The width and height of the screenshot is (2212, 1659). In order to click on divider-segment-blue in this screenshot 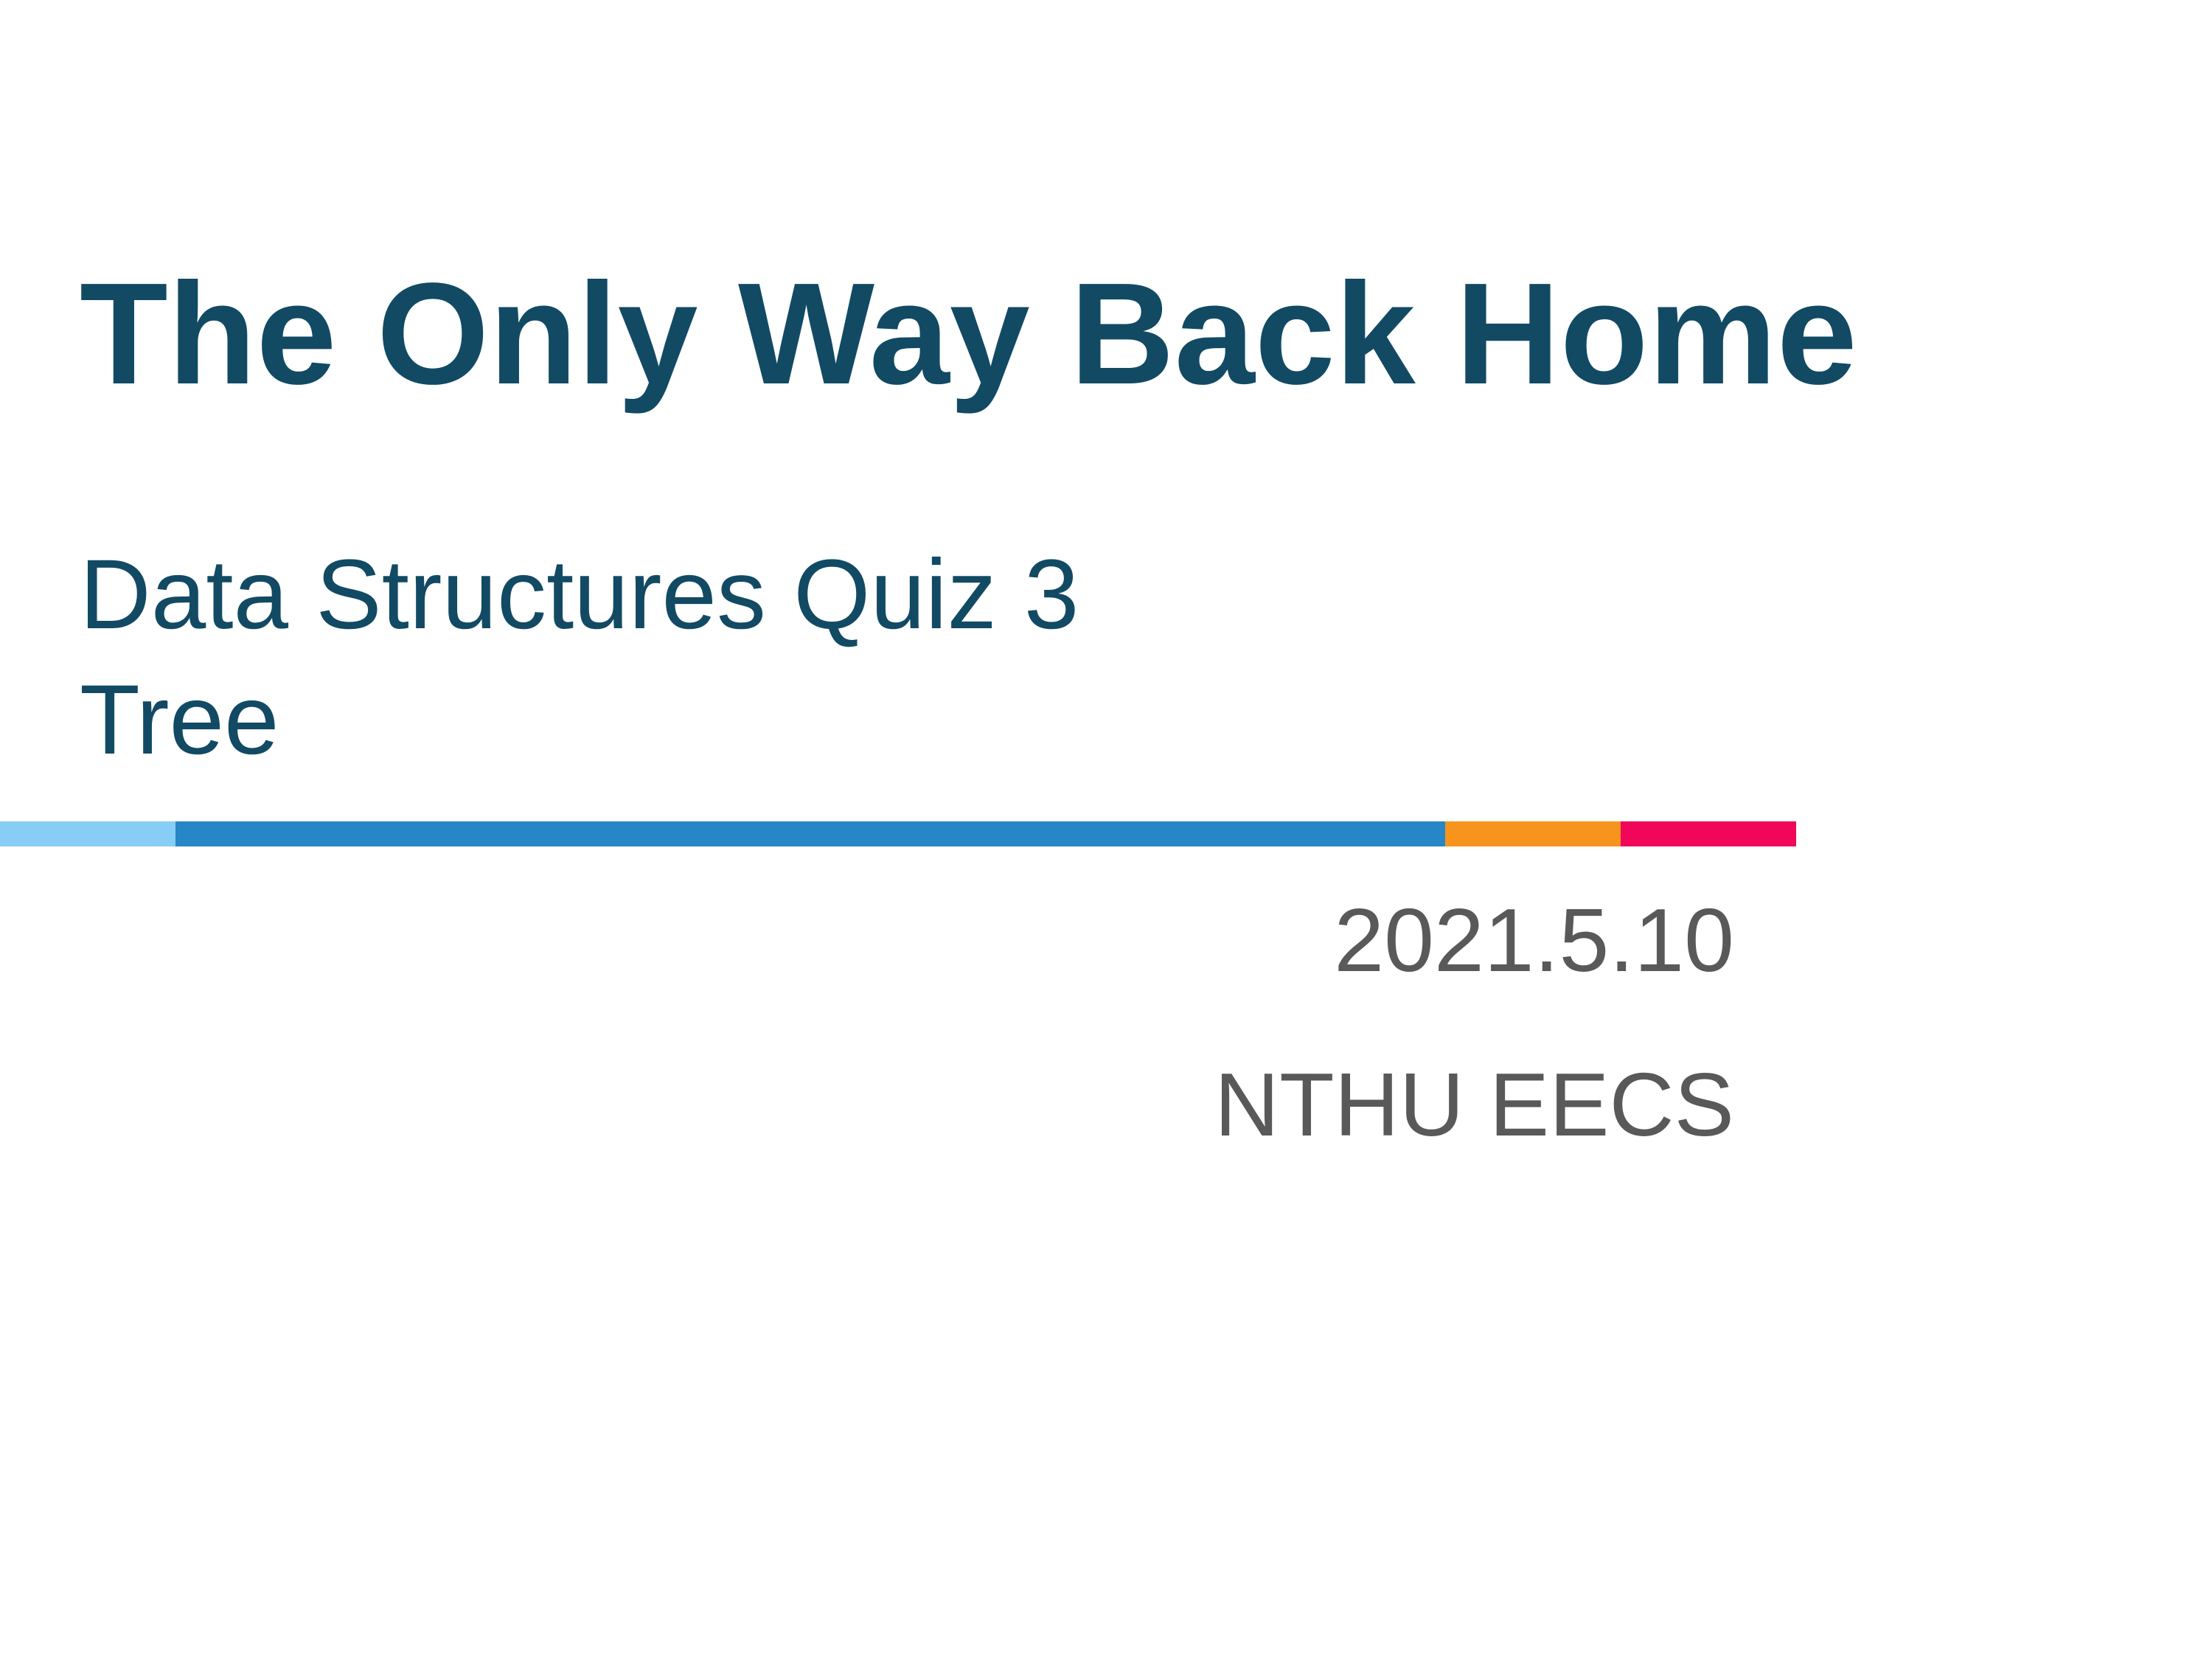, I will do `click(810, 833)`.